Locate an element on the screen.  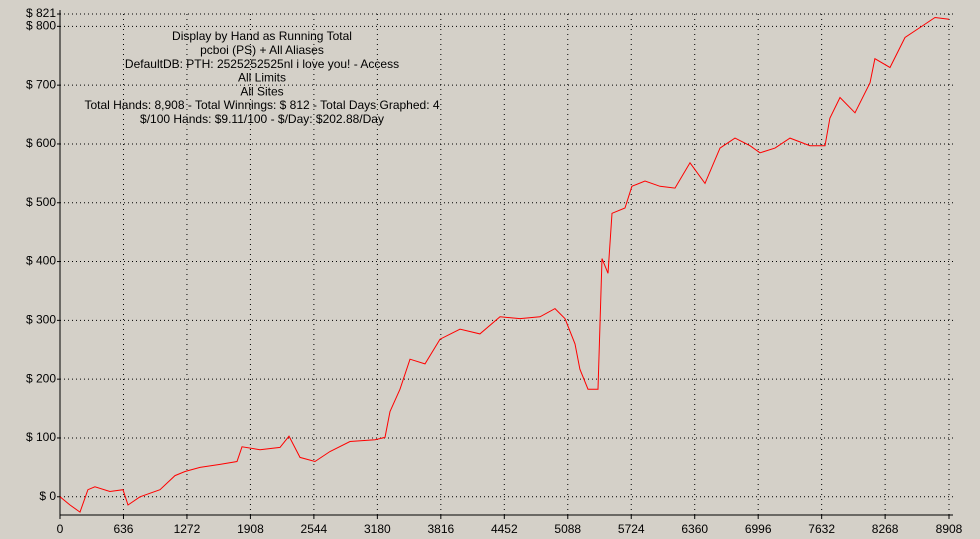
x-tick-label: 636 is located at coordinates (123, 529).